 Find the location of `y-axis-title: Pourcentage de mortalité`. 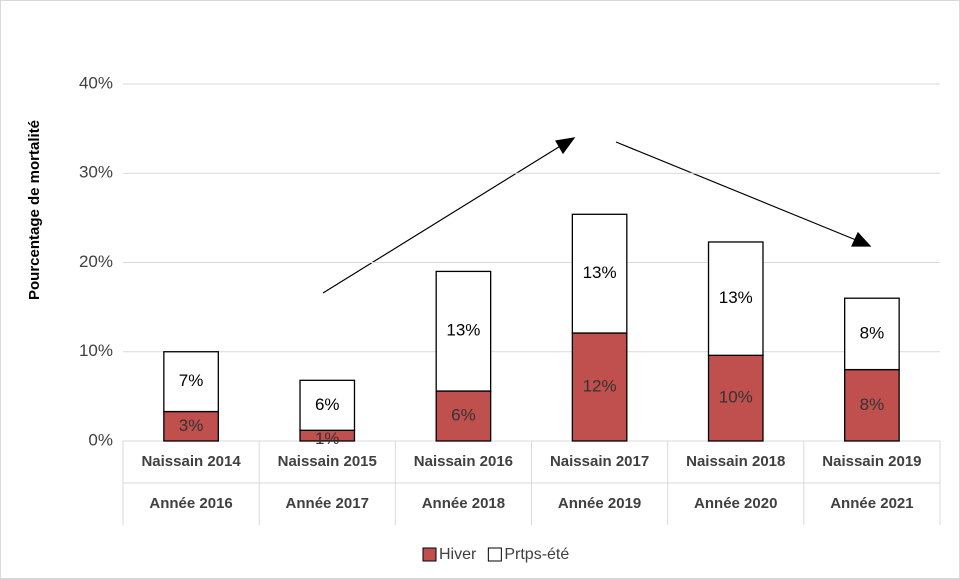

y-axis-title: Pourcentage de mortalité is located at coordinates (34, 210).